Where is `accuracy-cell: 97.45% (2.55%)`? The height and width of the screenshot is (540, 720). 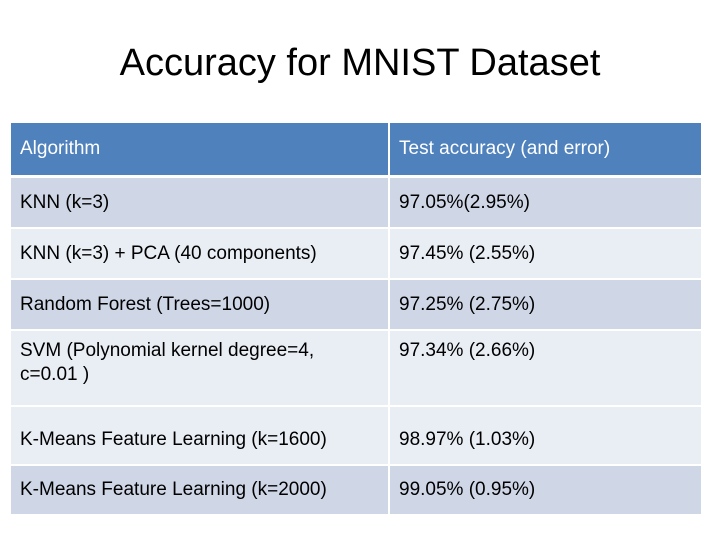 accuracy-cell: 97.45% (2.55%) is located at coordinates (544, 254).